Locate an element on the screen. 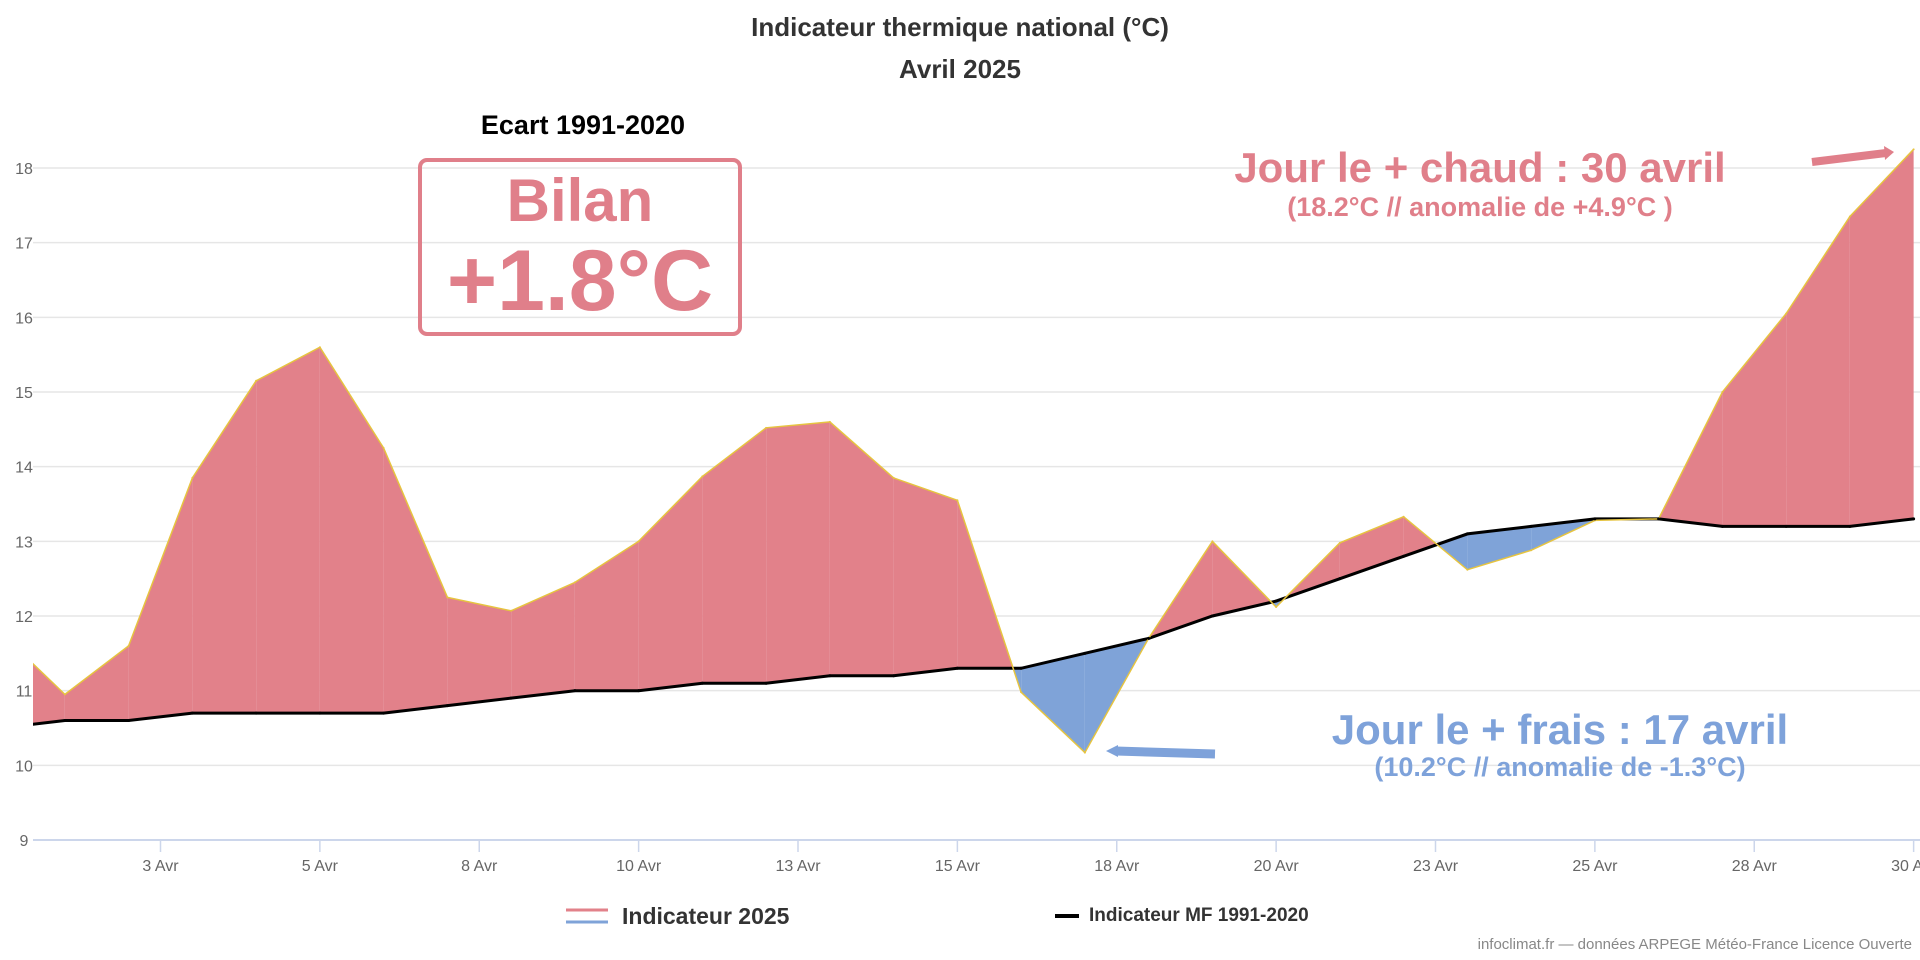 This screenshot has width=1920, height=960. y-tick-label: 9 is located at coordinates (24, 841).